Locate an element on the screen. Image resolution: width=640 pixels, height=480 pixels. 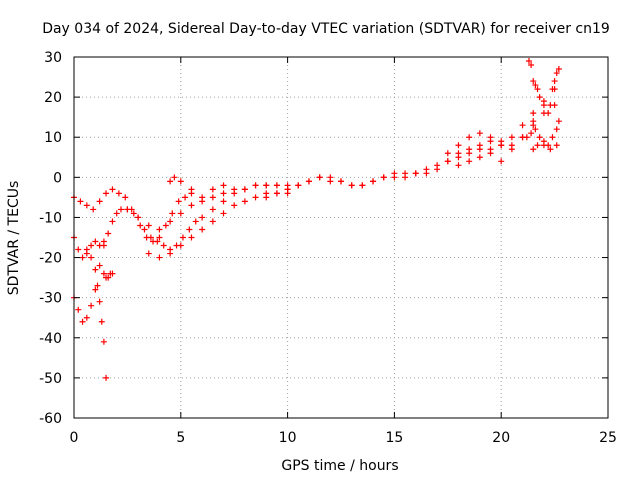
y-tick-label: 30 is located at coordinates (53, 58).